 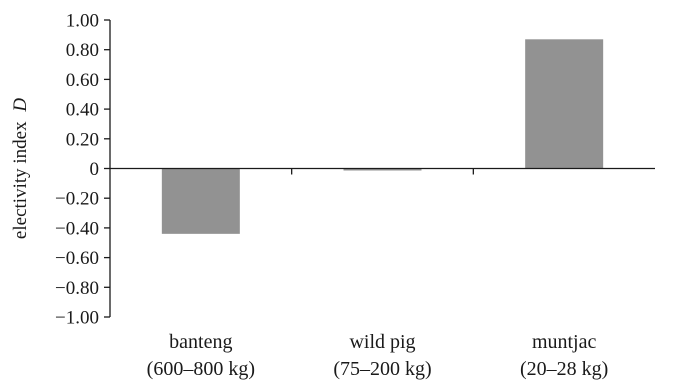 What do you see at coordinates (77, 199) in the screenshot?
I see `y-tick-label: −0.20` at bounding box center [77, 199].